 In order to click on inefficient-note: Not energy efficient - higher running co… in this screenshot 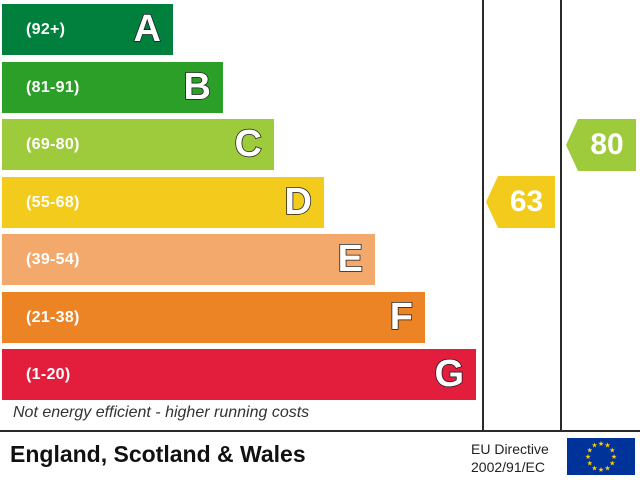, I will do `click(161, 412)`.